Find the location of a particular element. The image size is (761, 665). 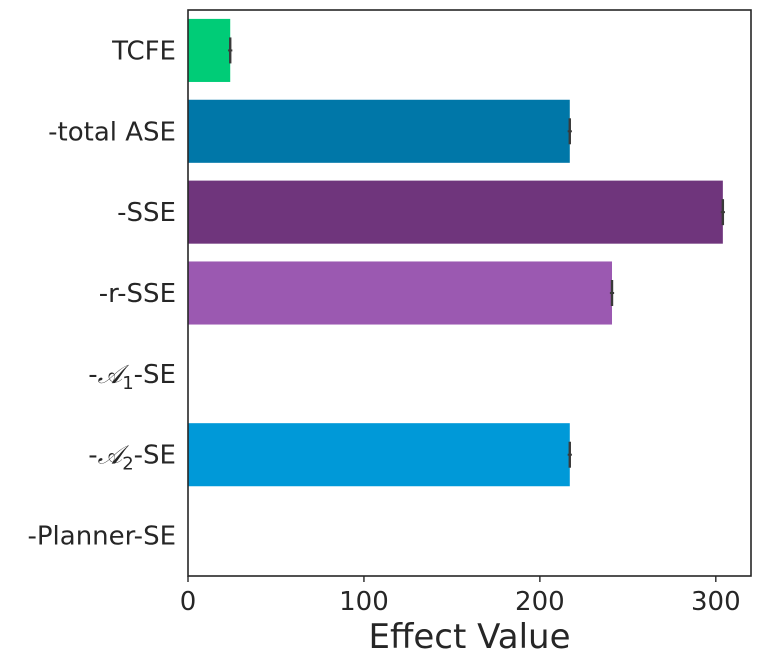

category-label-5: -𝒜2-SE is located at coordinates (132, 458).